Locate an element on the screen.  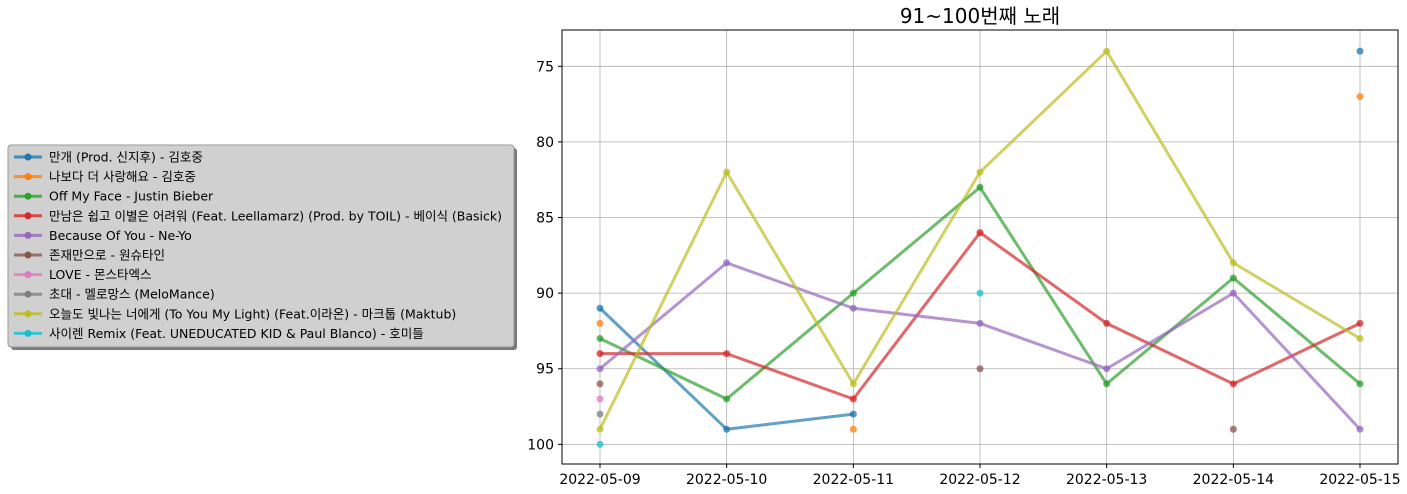
y-tick-label: 85 is located at coordinates (545, 219).